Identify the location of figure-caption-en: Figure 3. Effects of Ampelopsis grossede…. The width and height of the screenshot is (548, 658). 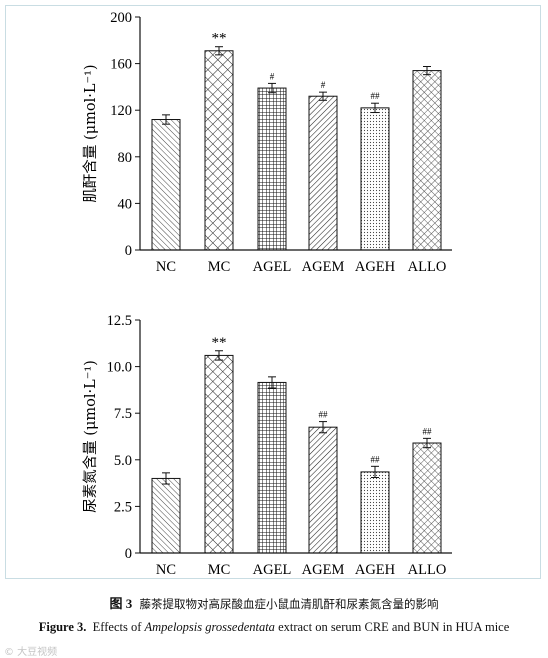
(274, 627).